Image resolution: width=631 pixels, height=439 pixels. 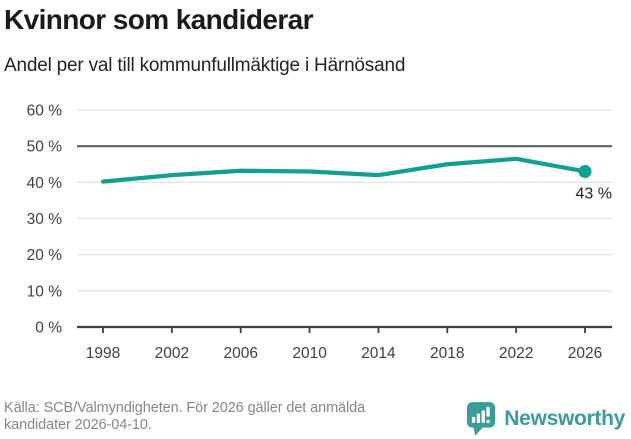 I want to click on y-tick-label: 30 %, so click(x=45, y=219).